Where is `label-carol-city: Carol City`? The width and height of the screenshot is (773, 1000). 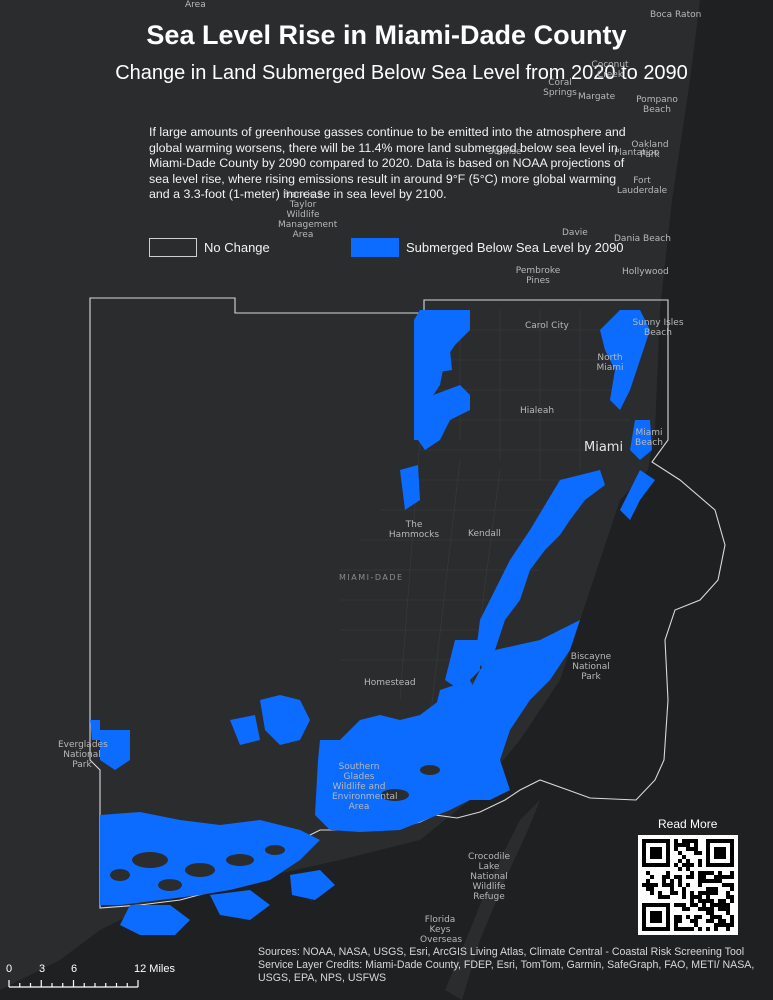 label-carol-city: Carol City is located at coordinates (547, 326).